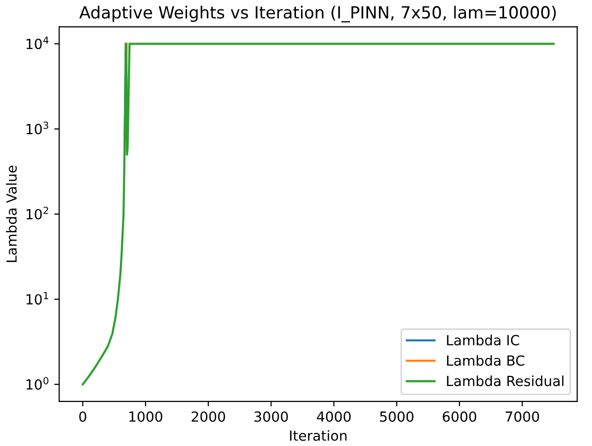 This screenshot has height=446, width=592. Describe the element at coordinates (317, 14) in the screenshot. I see `chart-title: Adaptive Weights vs Iteration (I_PINN, 7x50, lam=10000)` at that location.